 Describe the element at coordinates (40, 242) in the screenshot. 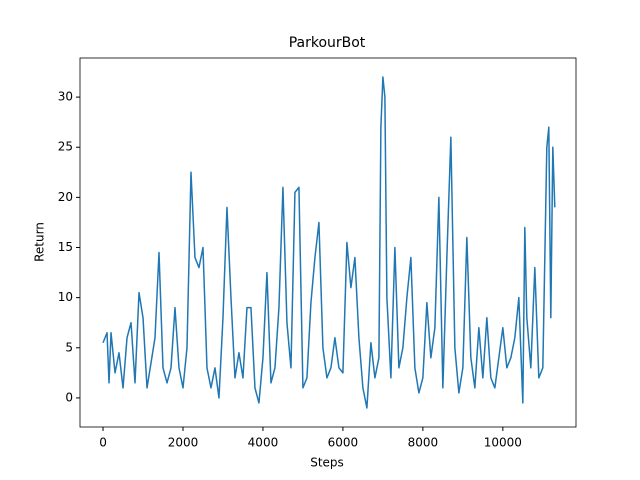

I see `y-axis-label: Return` at that location.